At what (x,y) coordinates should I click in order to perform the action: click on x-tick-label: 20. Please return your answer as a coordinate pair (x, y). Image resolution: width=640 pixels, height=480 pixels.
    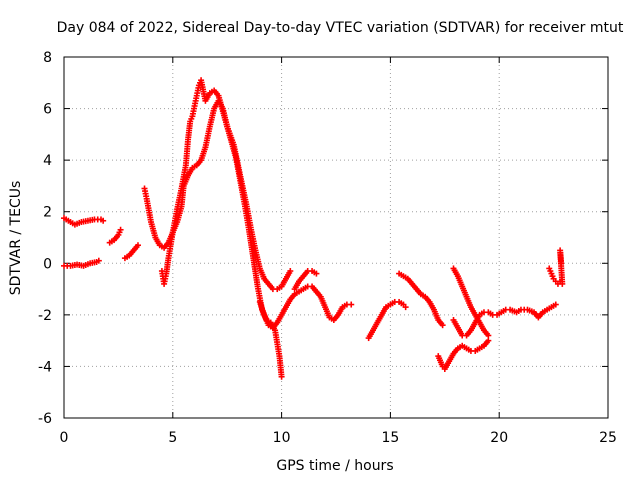
    Looking at the image, I should click on (499, 438).